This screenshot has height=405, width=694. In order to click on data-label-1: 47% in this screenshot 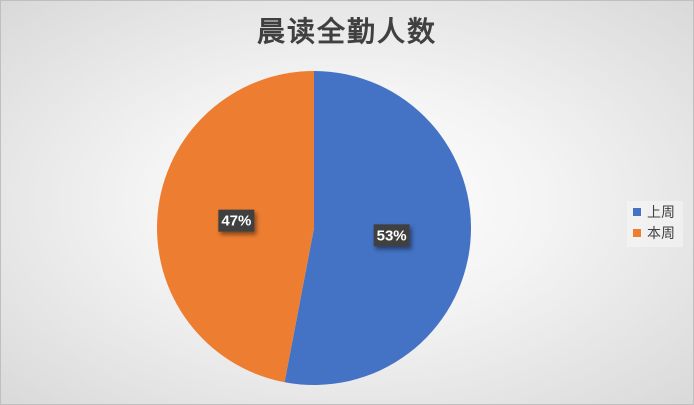, I will do `click(236, 220)`.